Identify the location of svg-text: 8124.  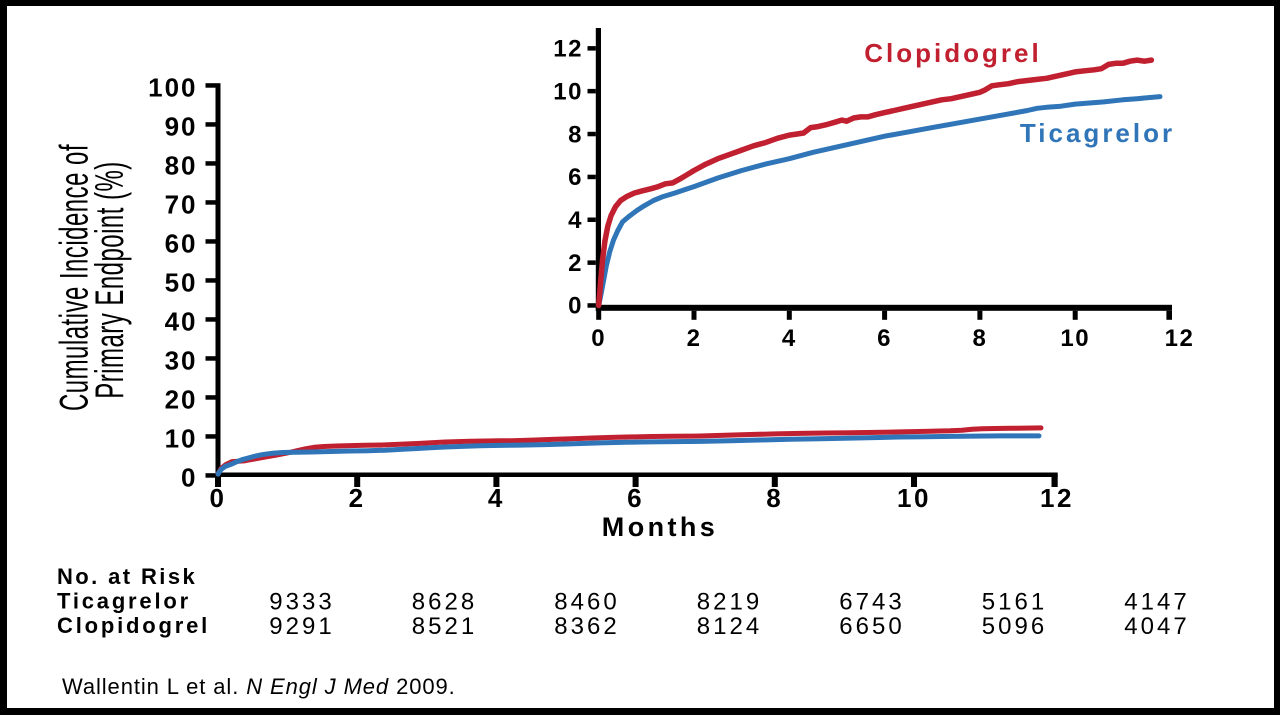
(729, 626).